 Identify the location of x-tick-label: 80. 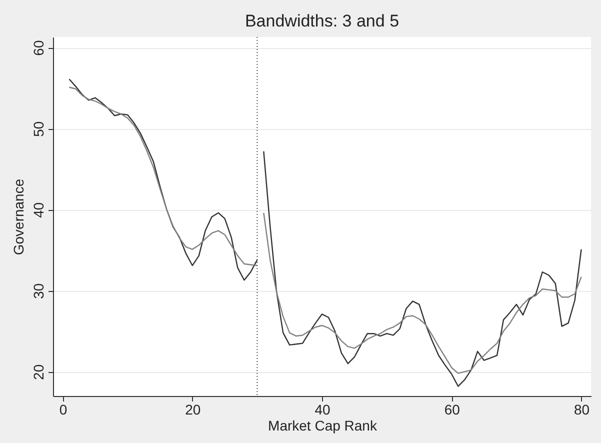
(582, 410).